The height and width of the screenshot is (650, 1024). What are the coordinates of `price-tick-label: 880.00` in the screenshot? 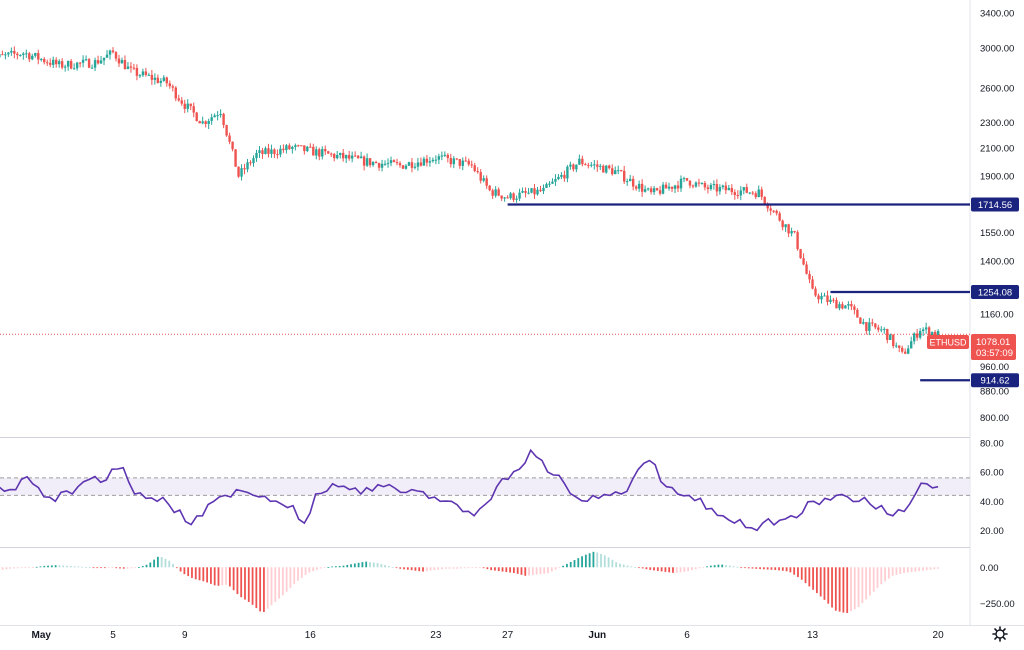 It's located at (994, 392).